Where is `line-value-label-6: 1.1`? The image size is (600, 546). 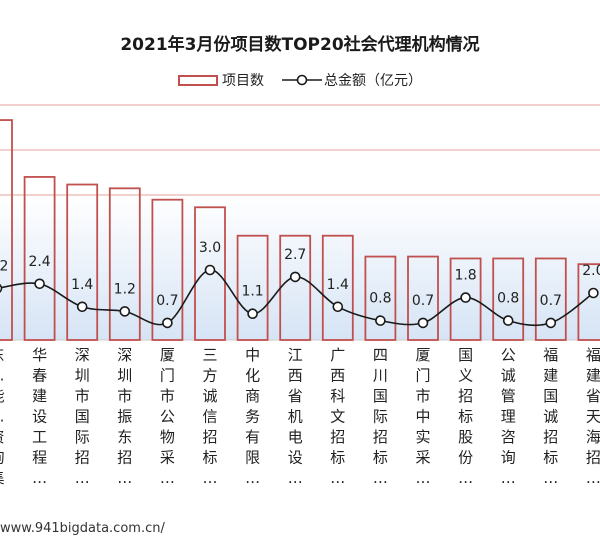
line-value-label-6: 1.1 is located at coordinates (252, 292).